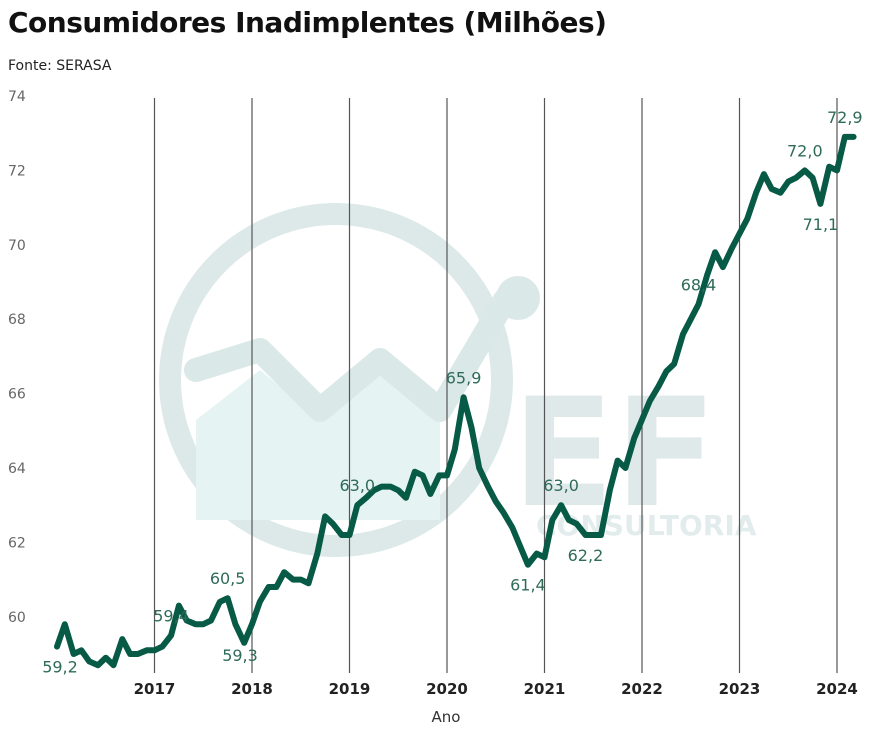 Image resolution: width=886 pixels, height=736 pixels. I want to click on x-axis: 2017 2018 2019 2020 2021 2022 2023 2024, so click(496, 689).